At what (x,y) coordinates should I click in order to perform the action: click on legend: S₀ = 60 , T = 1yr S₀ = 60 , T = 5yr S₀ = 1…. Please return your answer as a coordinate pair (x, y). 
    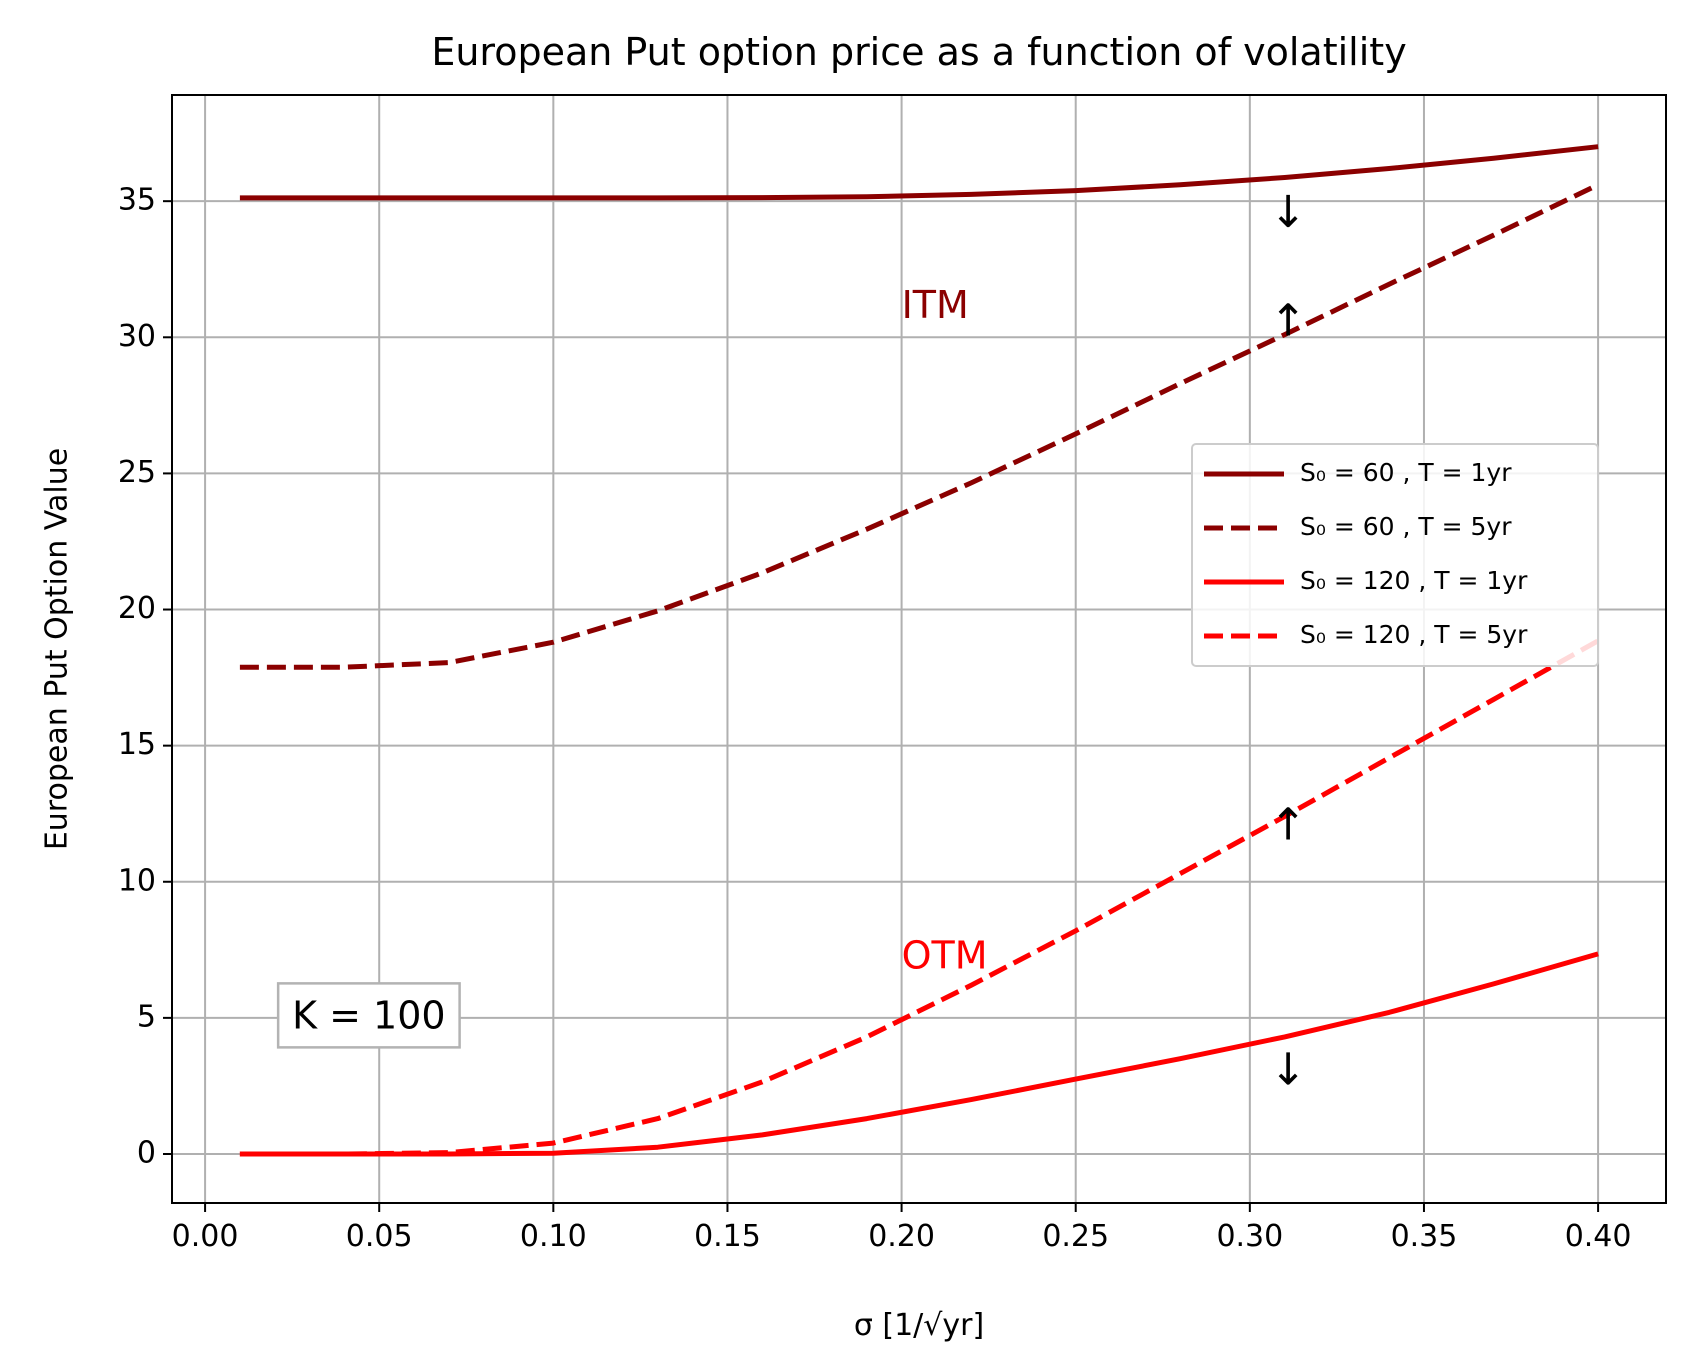
    Looking at the image, I should click on (1395, 555).